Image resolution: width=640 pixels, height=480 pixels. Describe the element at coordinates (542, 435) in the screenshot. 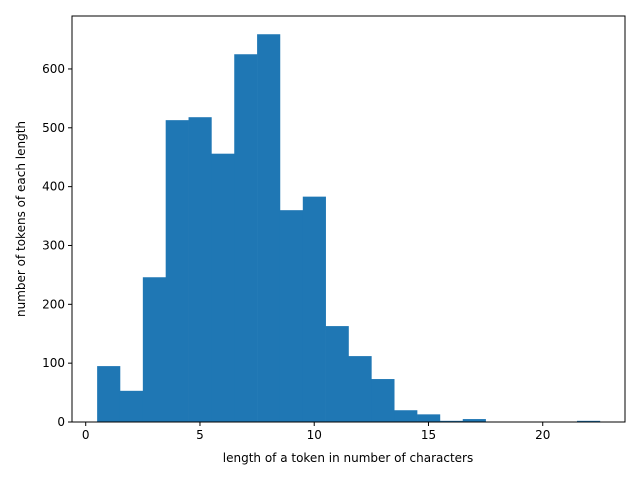

I see `x-tick-label: 20` at that location.